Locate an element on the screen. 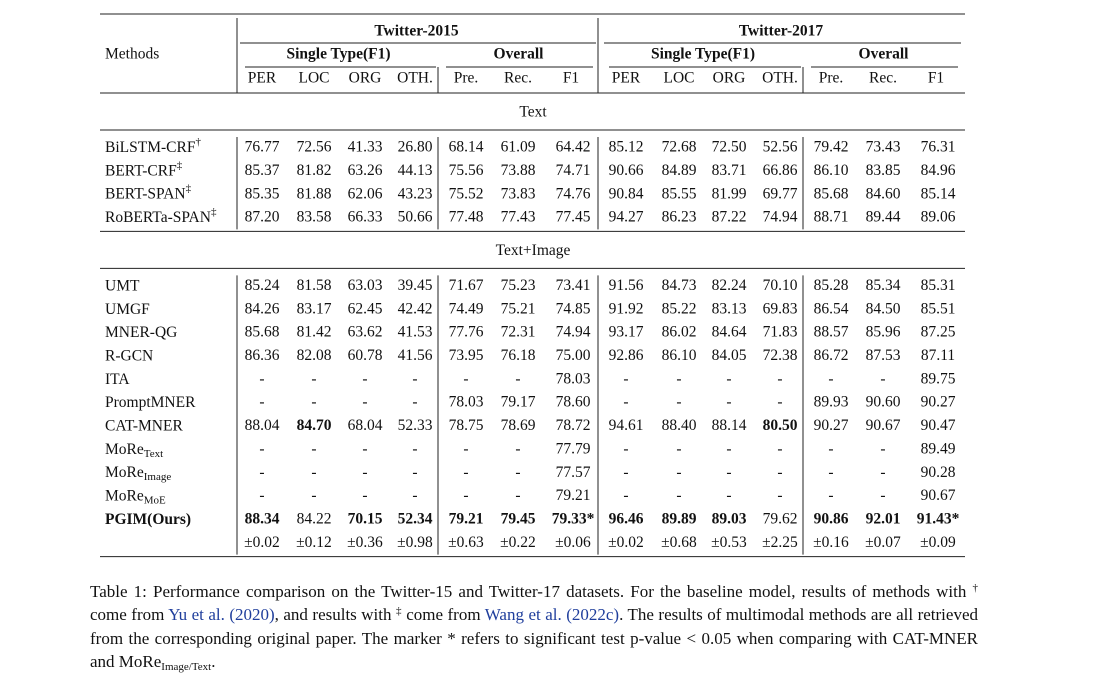 This screenshot has width=1110, height=679. cell: 52.34 is located at coordinates (415, 518).